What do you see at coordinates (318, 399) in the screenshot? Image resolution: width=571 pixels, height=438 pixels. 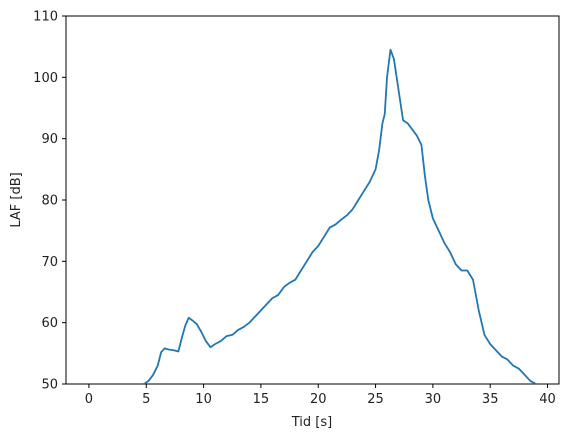 I see `x-tick-label: 20` at bounding box center [318, 399].